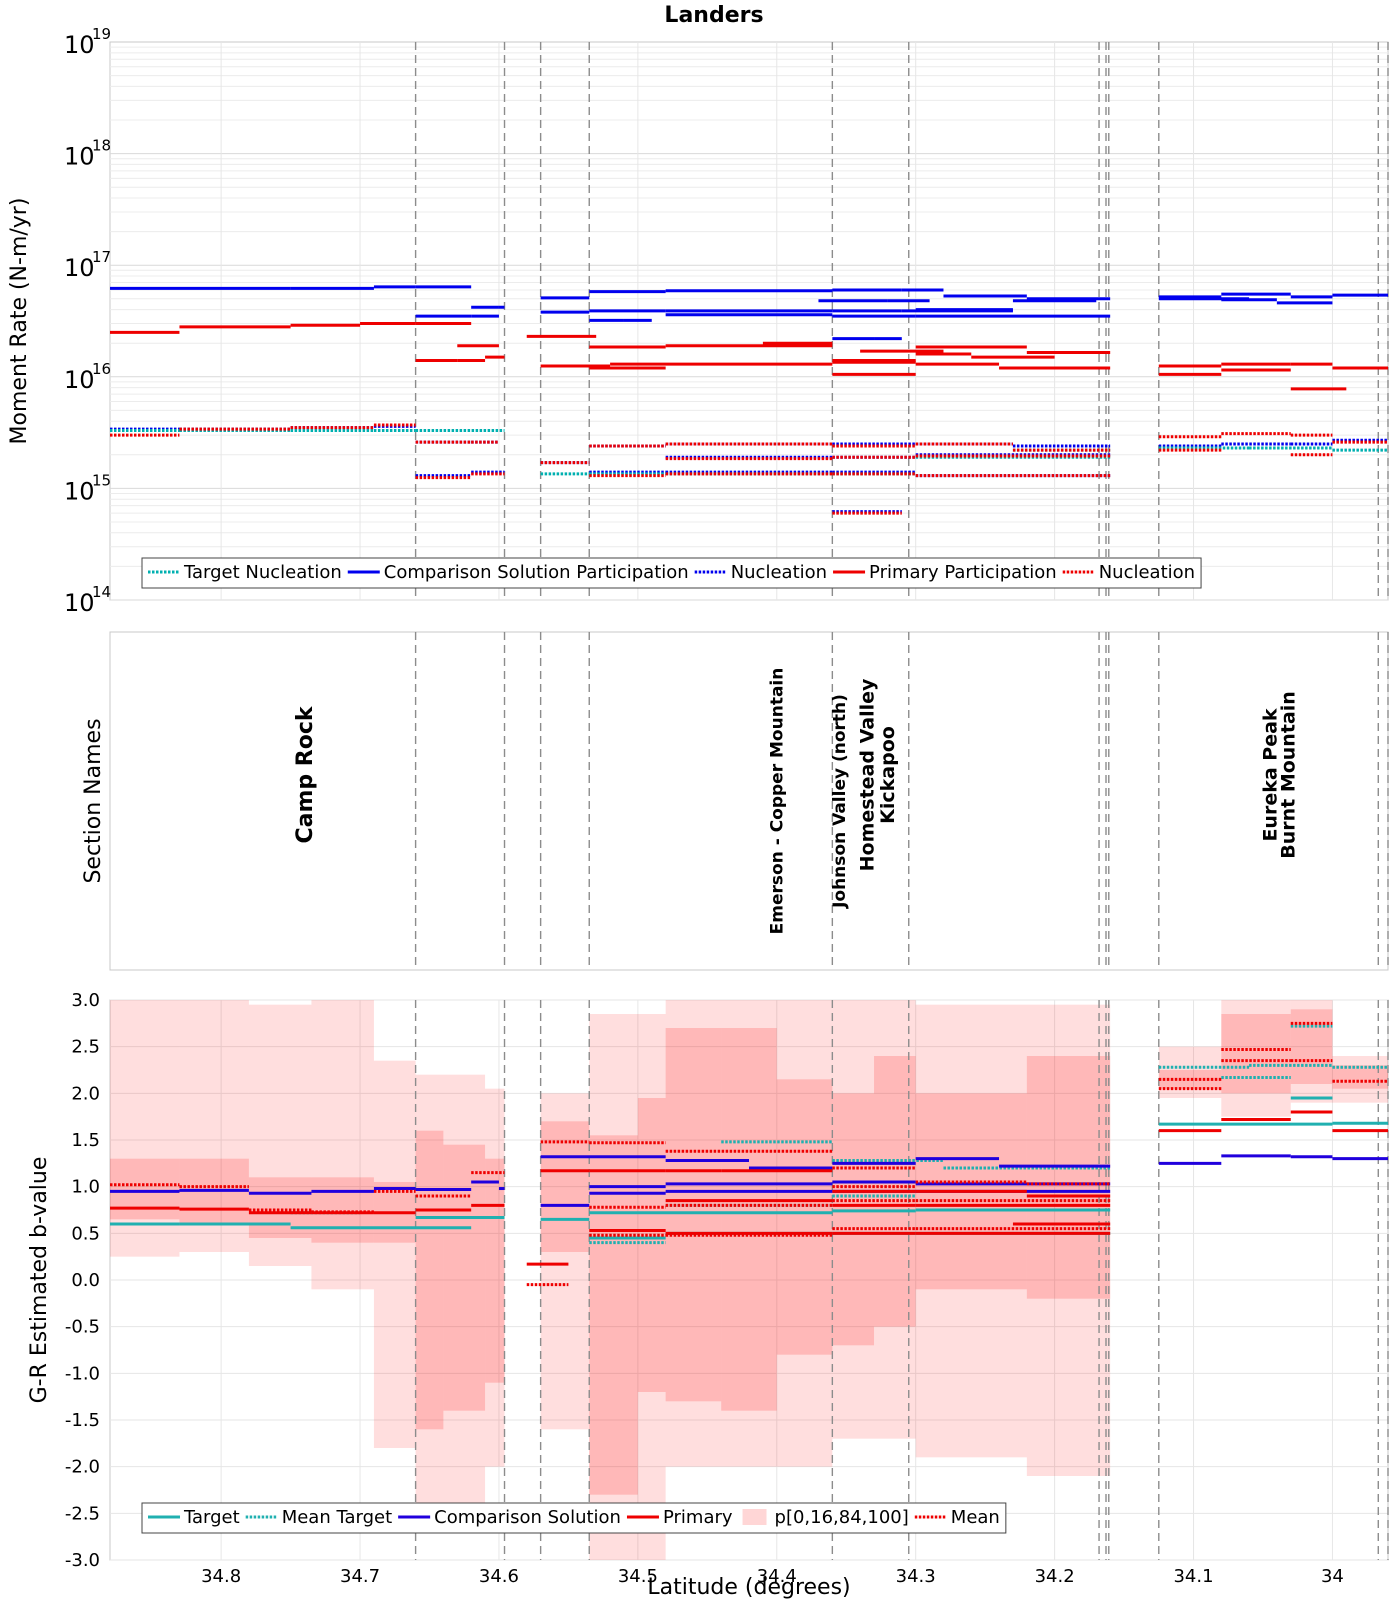 This screenshot has height=1600, width=1400. What do you see at coordinates (85, 1280) in the screenshot?
I see `y-tick-label: 0.0` at bounding box center [85, 1280].